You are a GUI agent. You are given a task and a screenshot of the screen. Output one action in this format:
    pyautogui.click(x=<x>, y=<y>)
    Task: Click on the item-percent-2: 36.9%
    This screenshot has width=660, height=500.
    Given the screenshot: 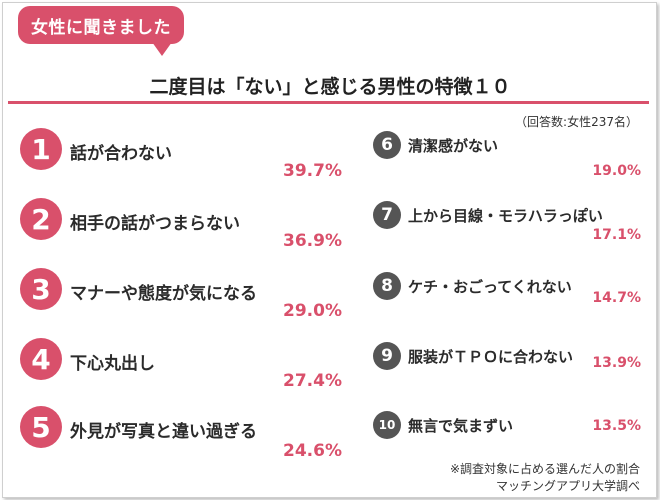 What is the action you would take?
    pyautogui.click(x=312, y=241)
    